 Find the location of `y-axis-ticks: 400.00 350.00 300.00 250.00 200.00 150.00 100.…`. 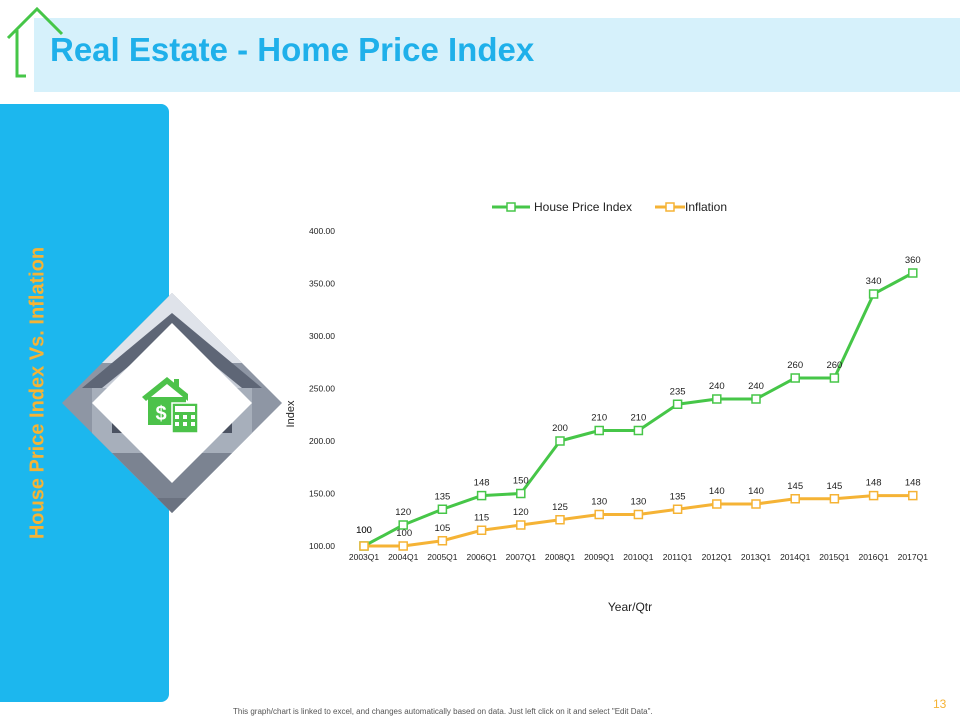

y-axis-ticks: 400.00 350.00 300.00 250.00 200.00 150.00 100.… is located at coordinates (322, 388).